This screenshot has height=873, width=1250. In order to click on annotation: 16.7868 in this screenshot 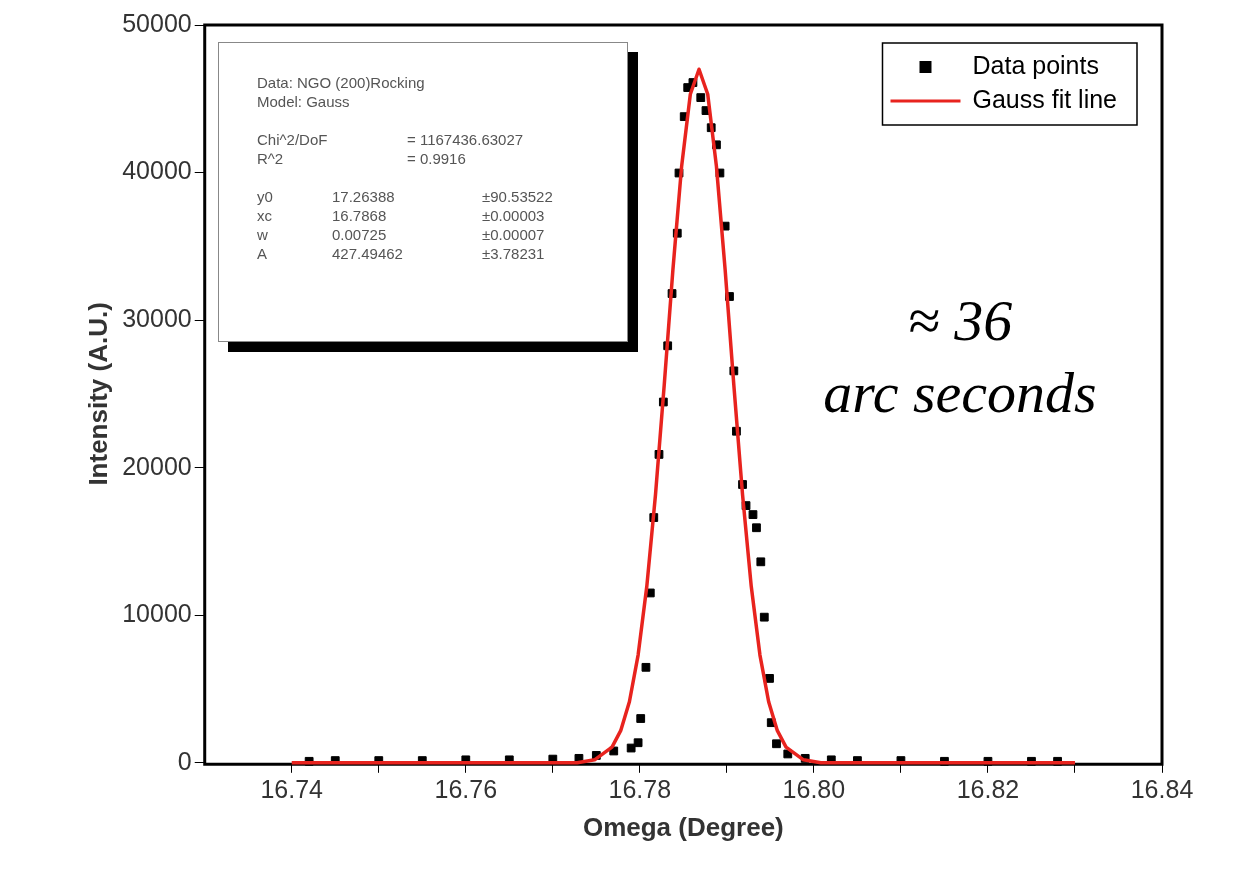, I will do `click(360, 215)`.